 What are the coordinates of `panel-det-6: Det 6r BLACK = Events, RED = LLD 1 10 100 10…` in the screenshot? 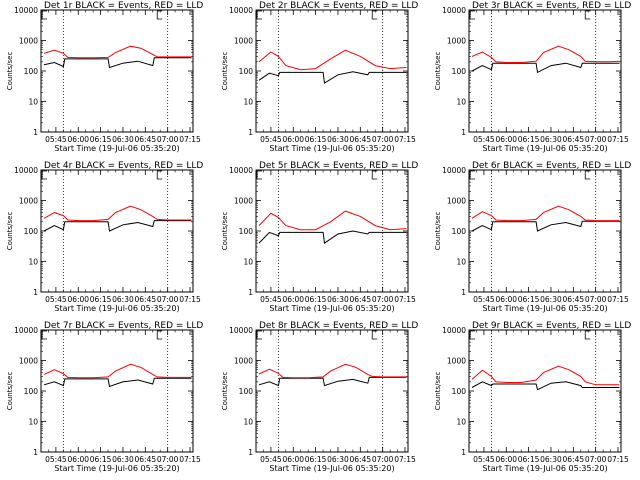 It's located at (532, 237).